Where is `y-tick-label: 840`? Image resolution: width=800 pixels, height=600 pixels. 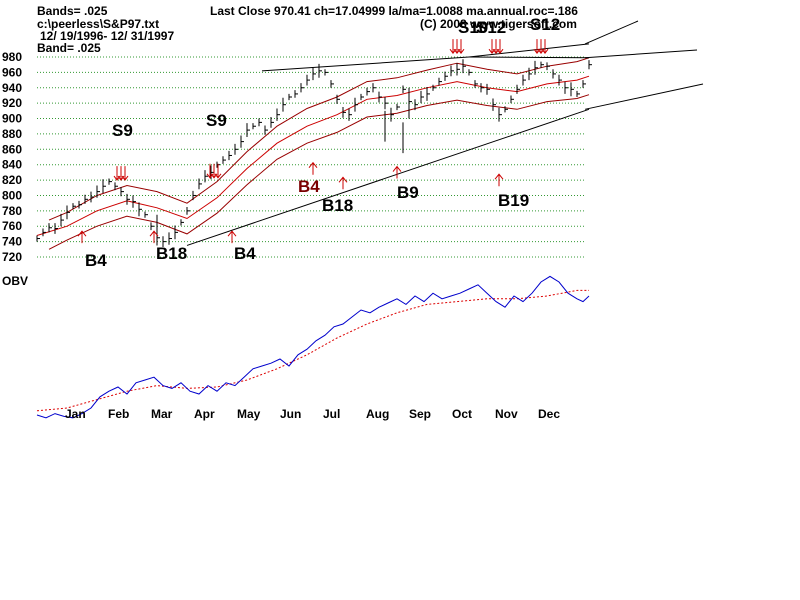
y-tick-label: 840 is located at coordinates (12, 165).